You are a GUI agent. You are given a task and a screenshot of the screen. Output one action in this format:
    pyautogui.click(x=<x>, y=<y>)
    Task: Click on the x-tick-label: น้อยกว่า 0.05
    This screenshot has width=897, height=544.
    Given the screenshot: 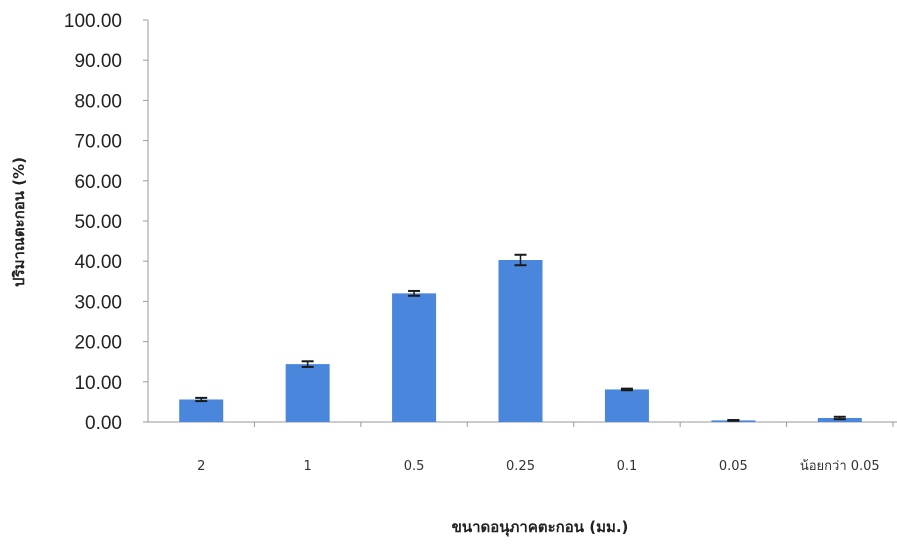 What is the action you would take?
    pyautogui.click(x=840, y=466)
    